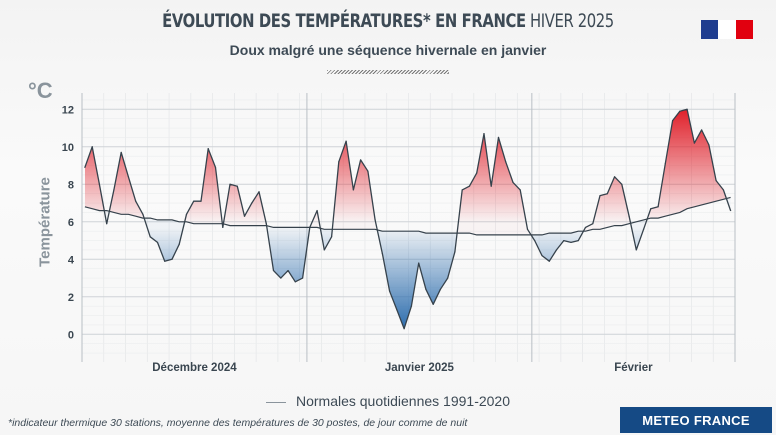 Image resolution: width=776 pixels, height=435 pixels. Describe the element at coordinates (420, 368) in the screenshot. I see `month-label: Janvier 2025` at that location.